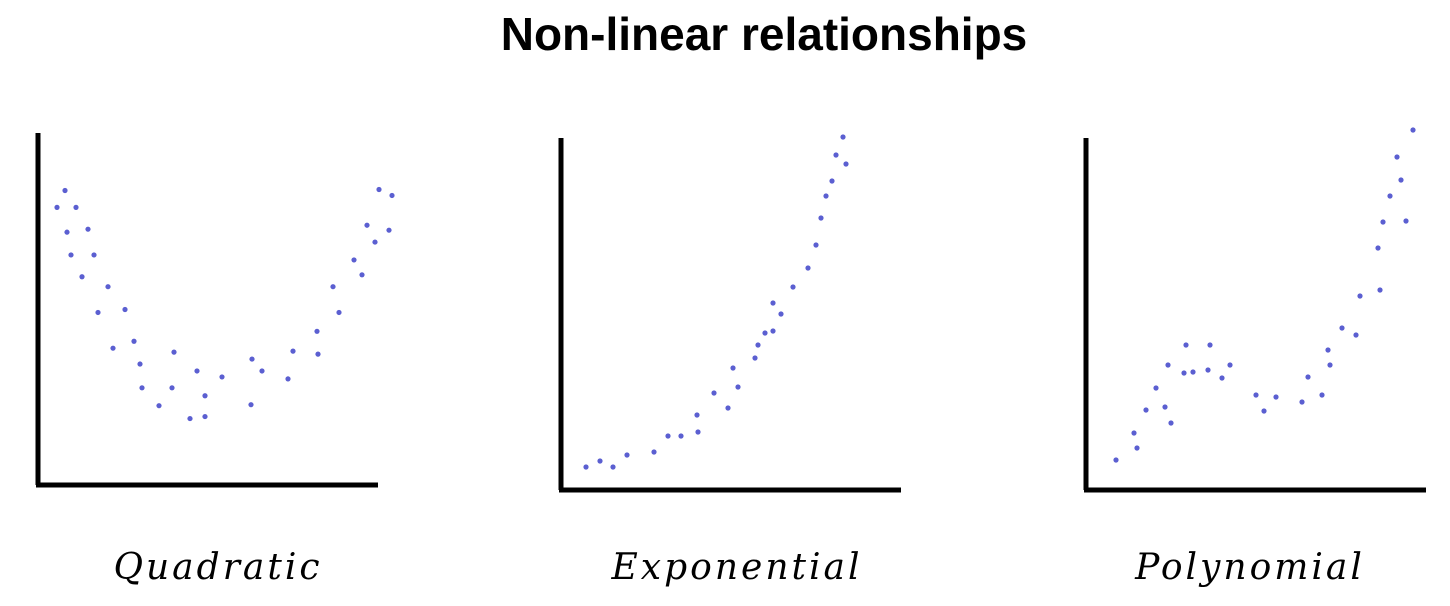 The height and width of the screenshot is (606, 1450). Describe the element at coordinates (217, 567) in the screenshot. I see `chart-label: Quadratic` at that location.